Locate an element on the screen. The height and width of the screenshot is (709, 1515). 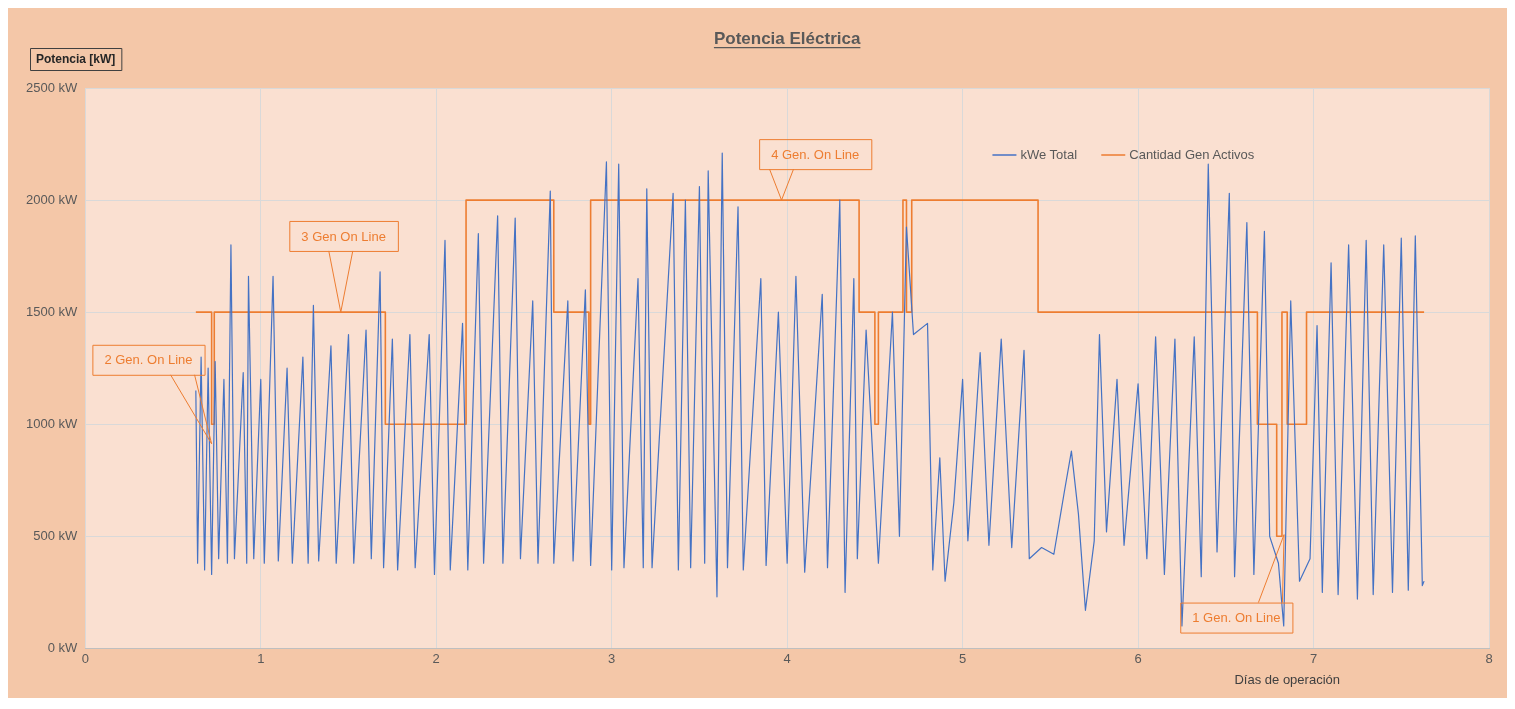
x-tick-label: 1 is located at coordinates (261, 658).